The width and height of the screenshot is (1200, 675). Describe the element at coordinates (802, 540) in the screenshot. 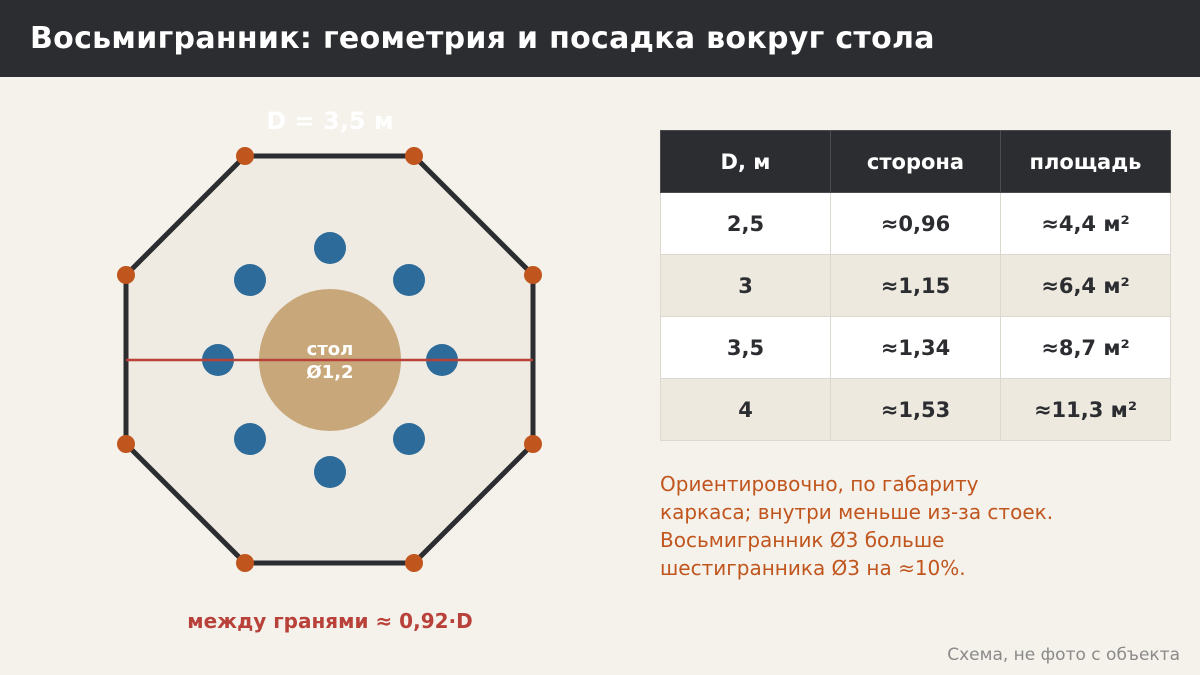

I see `note-line: Восьмигранник Ø3 больше` at that location.